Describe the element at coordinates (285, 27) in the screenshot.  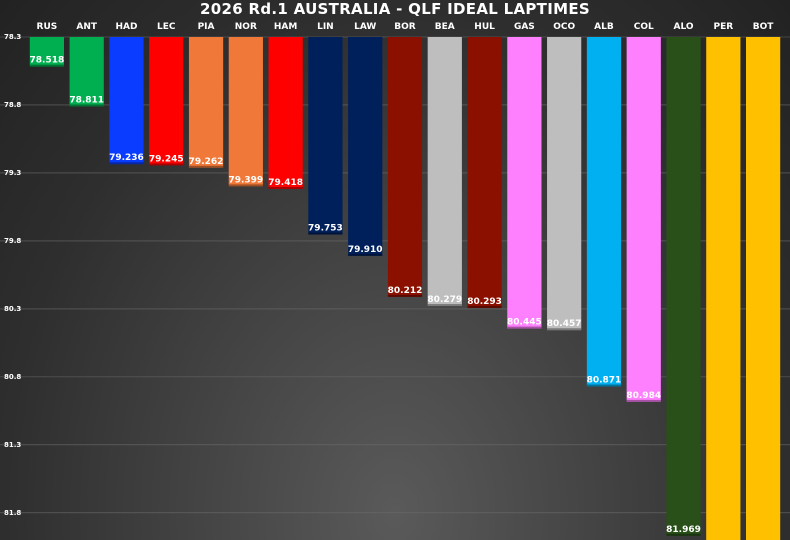
I see `category-label: HAM` at that location.